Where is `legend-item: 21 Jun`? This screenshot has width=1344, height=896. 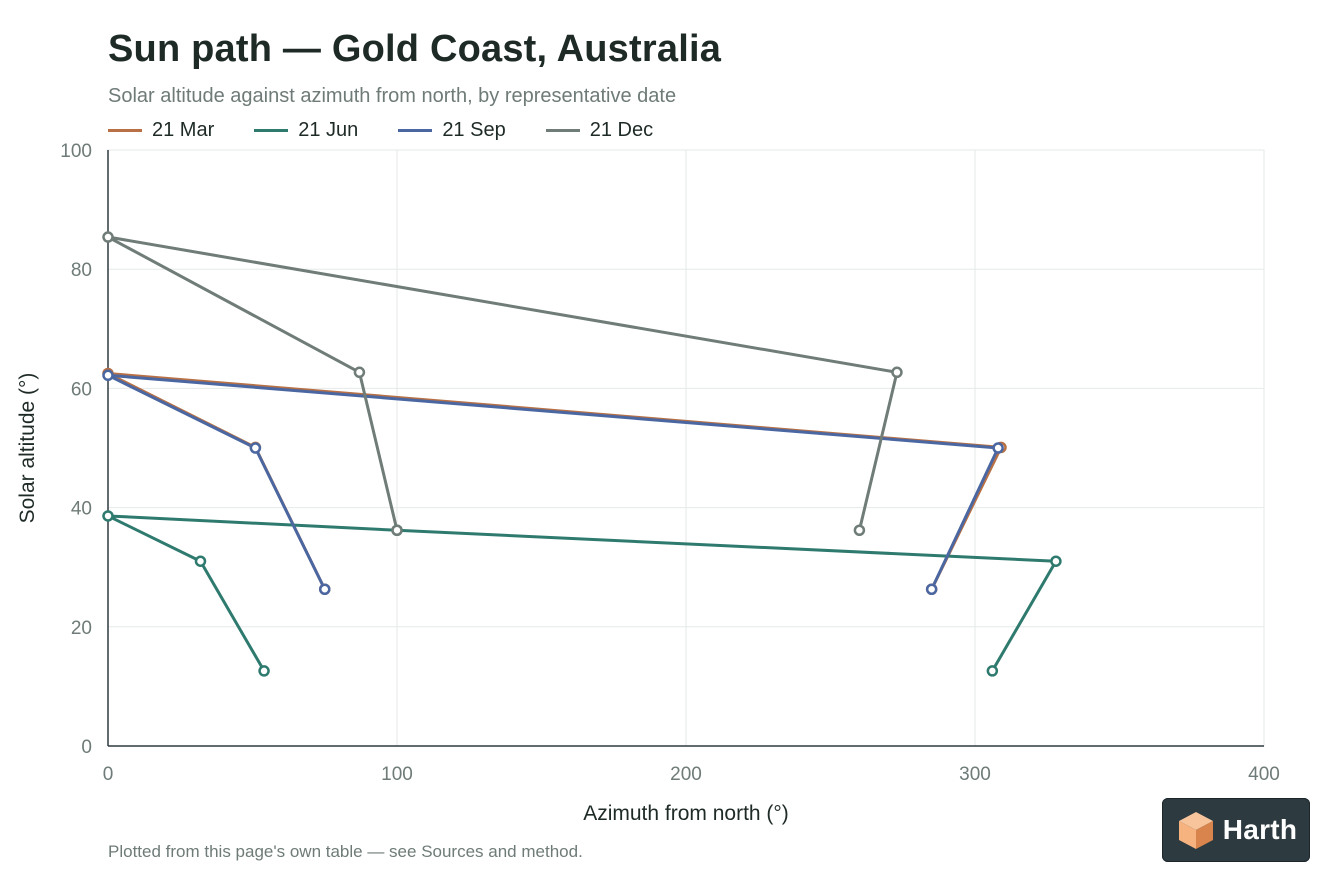 legend-item: 21 Jun is located at coordinates (306, 130).